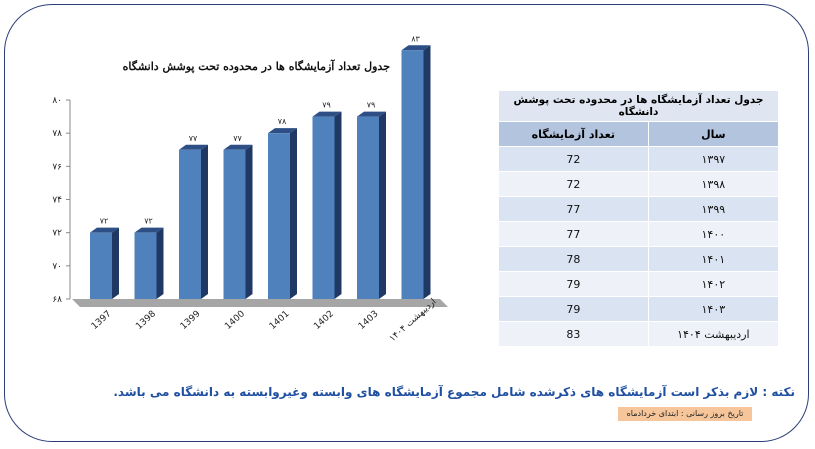 The height and width of the screenshot is (449, 815). Describe the element at coordinates (713, 159) in the screenshot. I see `table-cell-year: ۱۳۹۷` at that location.